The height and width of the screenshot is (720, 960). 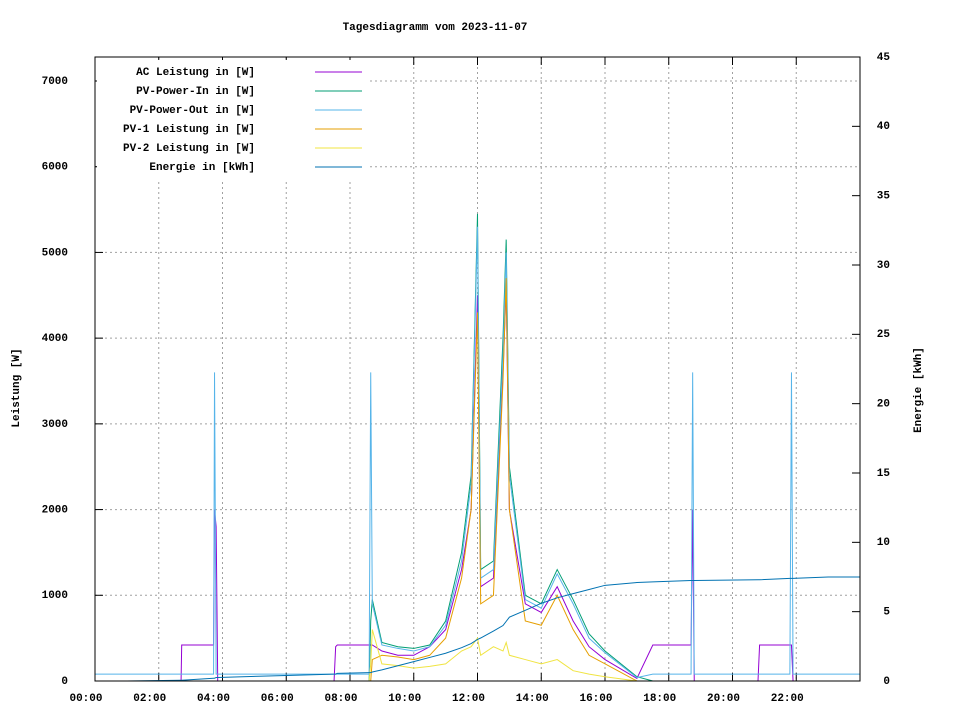 What do you see at coordinates (883, 543) in the screenshot?
I see `y2-tick-label: 10` at bounding box center [883, 543].